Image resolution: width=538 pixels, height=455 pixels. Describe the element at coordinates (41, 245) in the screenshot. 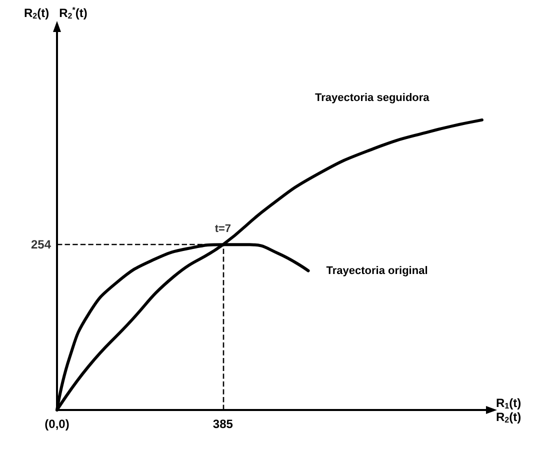

I see `text: 254` at that location.